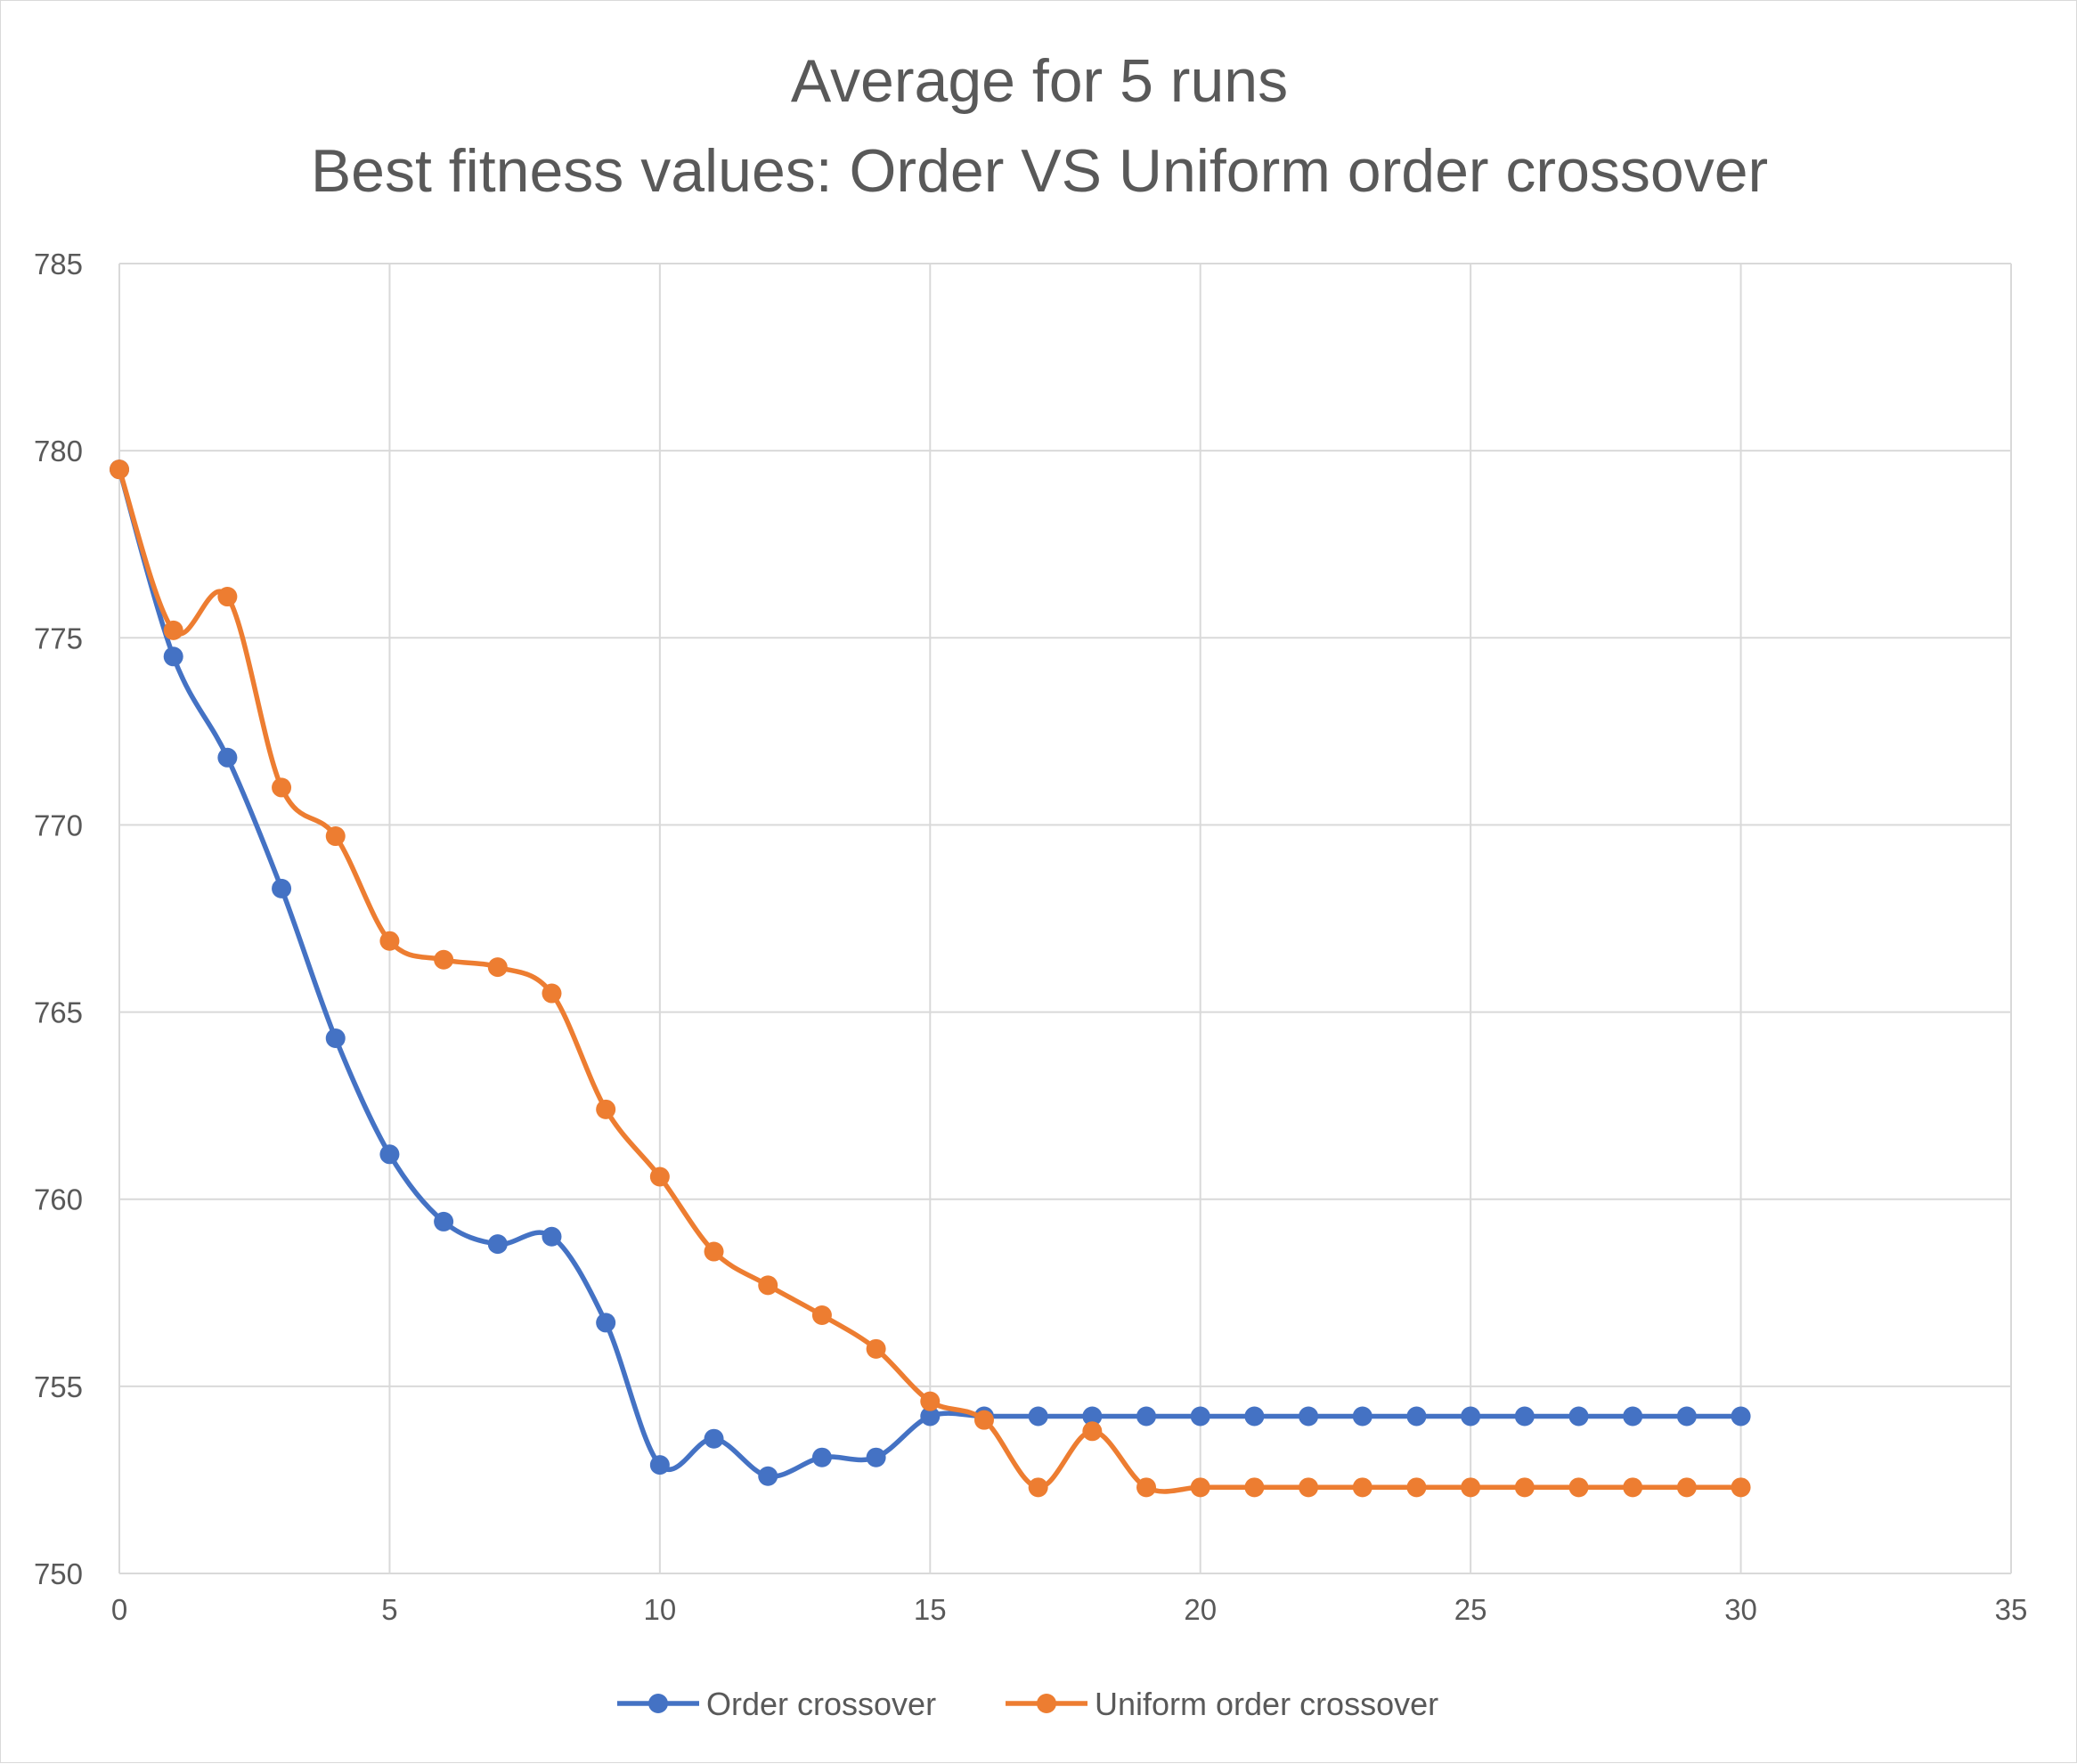 This screenshot has width=2077, height=1764. Describe the element at coordinates (282, 888) in the screenshot. I see `data-point-s1-x3` at that location.